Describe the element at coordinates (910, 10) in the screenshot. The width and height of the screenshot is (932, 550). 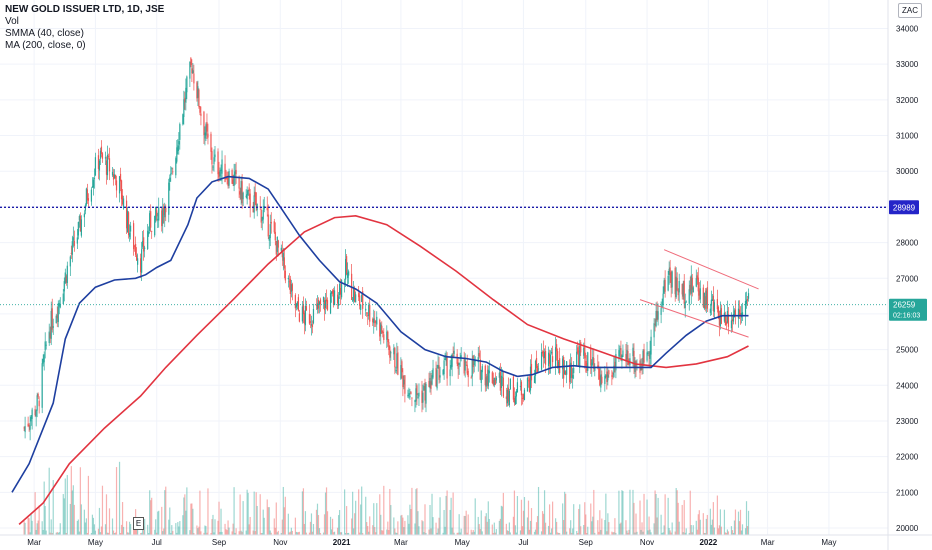
I see `currency-badge: ZAC` at that location.